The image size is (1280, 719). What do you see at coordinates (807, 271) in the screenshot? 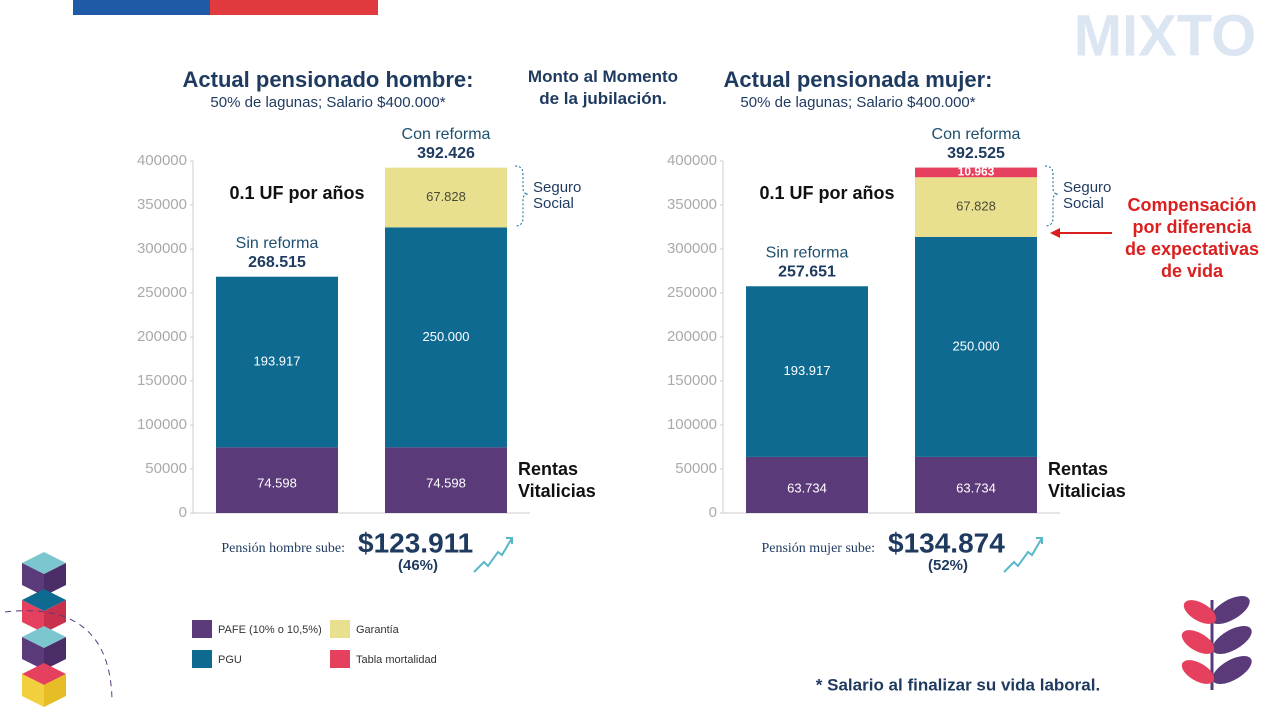
I see `total-label: 257.651` at bounding box center [807, 271].